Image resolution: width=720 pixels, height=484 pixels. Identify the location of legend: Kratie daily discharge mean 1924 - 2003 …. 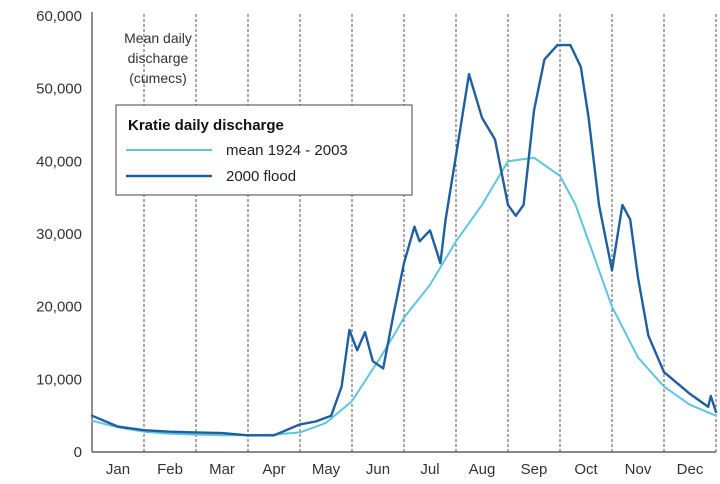
(264, 150).